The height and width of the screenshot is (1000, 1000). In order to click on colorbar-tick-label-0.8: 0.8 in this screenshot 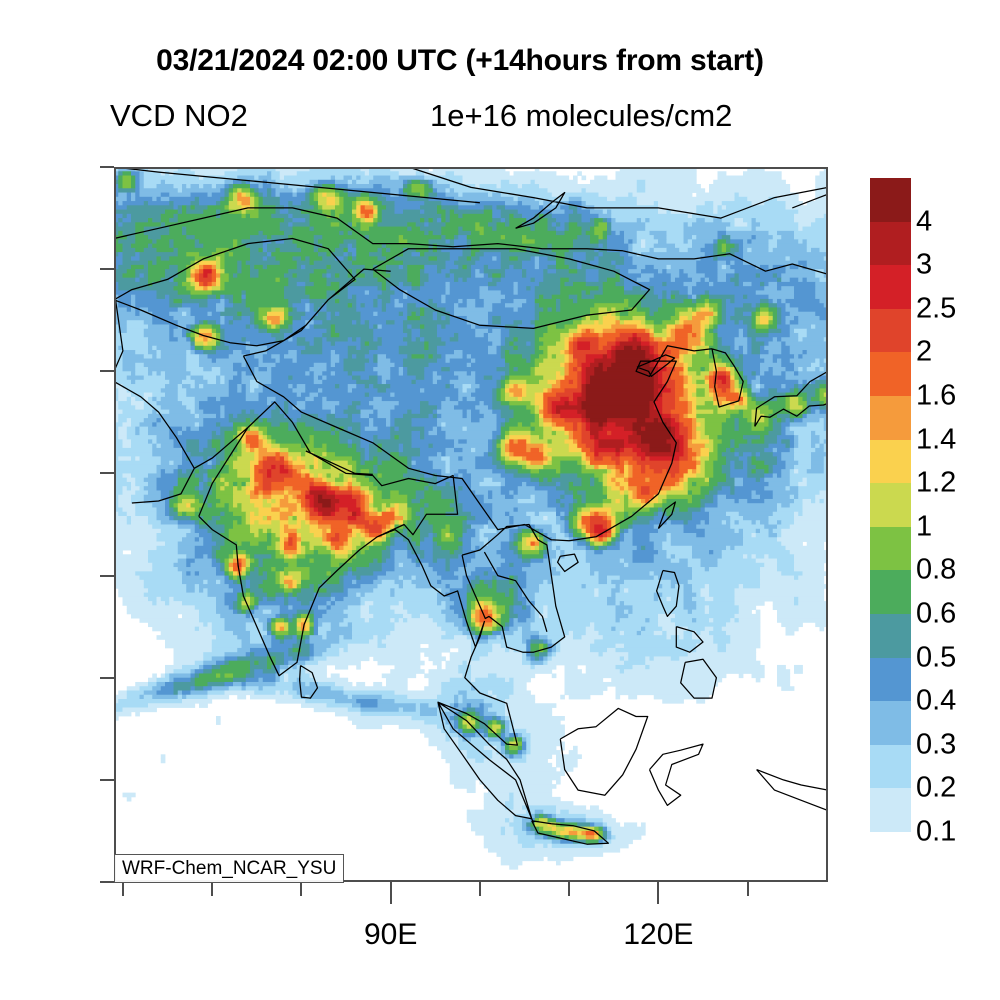, I will do `click(936, 569)`.